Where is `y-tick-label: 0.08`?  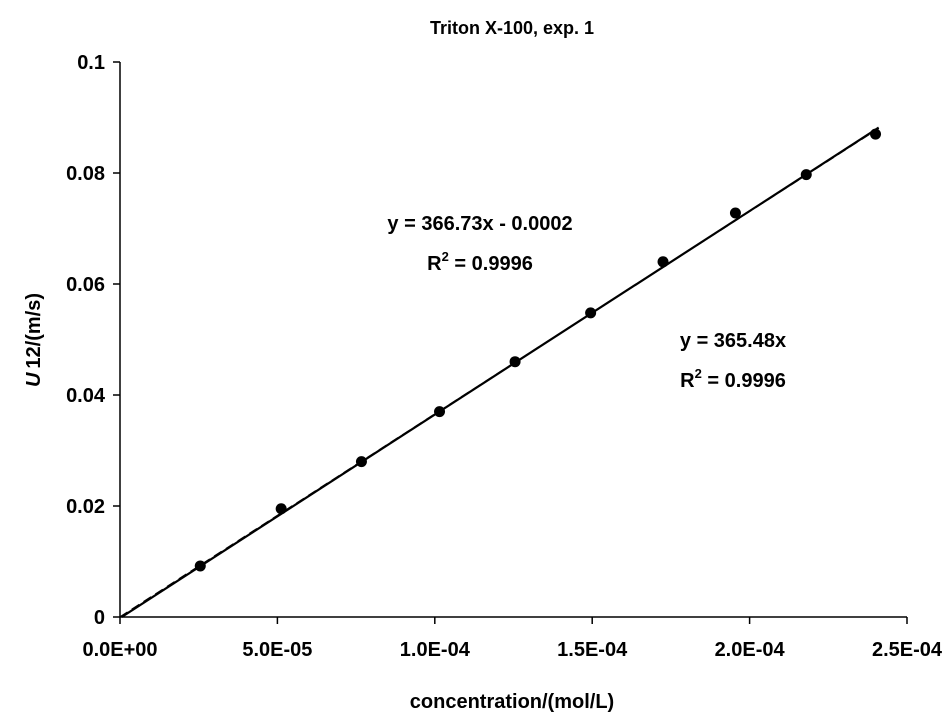 y-tick-label: 0.08 is located at coordinates (85, 174).